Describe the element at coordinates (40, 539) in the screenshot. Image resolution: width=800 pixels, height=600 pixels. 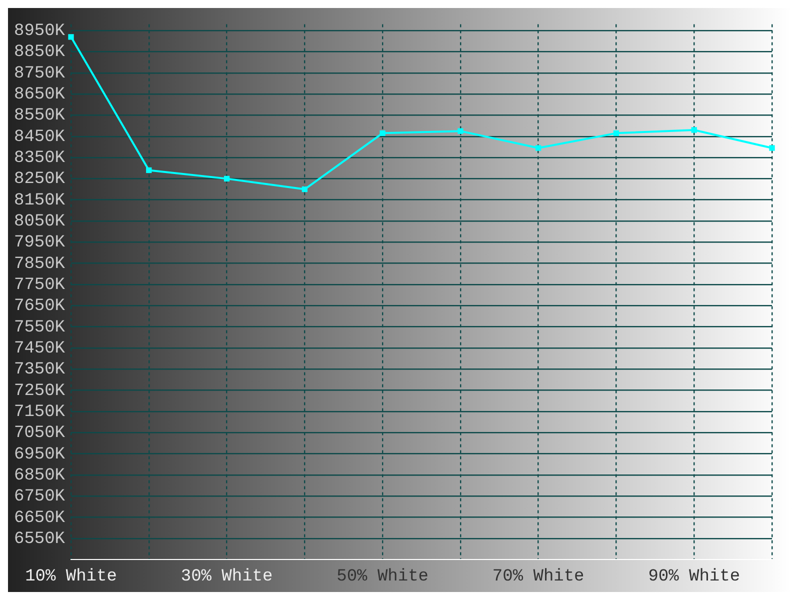
I see `y-tick-label: 6550K` at that location.